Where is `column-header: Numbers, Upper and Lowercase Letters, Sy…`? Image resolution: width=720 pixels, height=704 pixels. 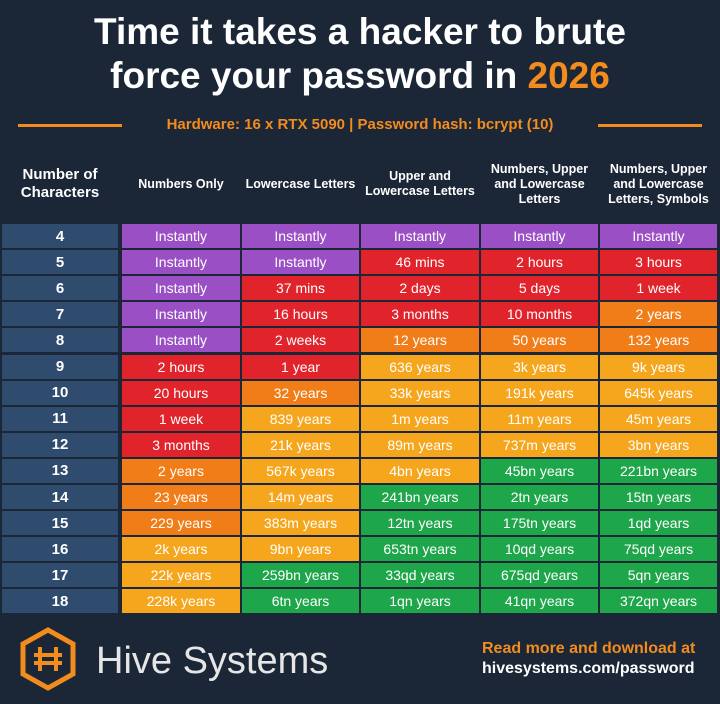 column-header: Numbers, Upper and Lowercase Letters, Sy… is located at coordinates (658, 183).